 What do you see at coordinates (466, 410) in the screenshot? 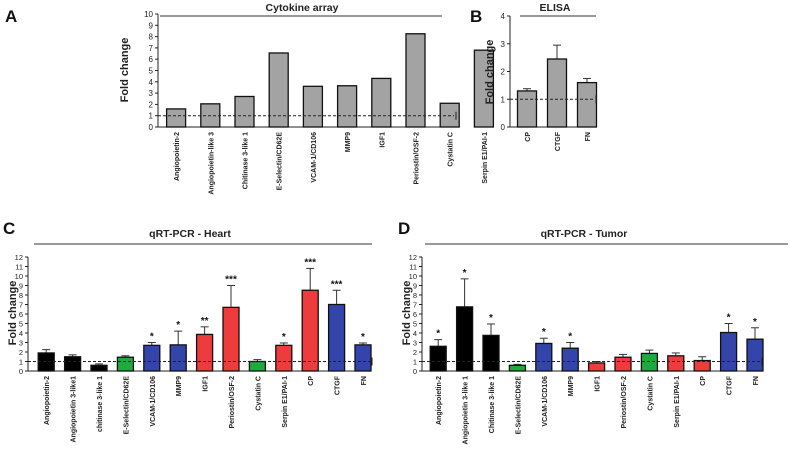
I see `category-label: Angiopoietin 3-like 1` at bounding box center [466, 410].